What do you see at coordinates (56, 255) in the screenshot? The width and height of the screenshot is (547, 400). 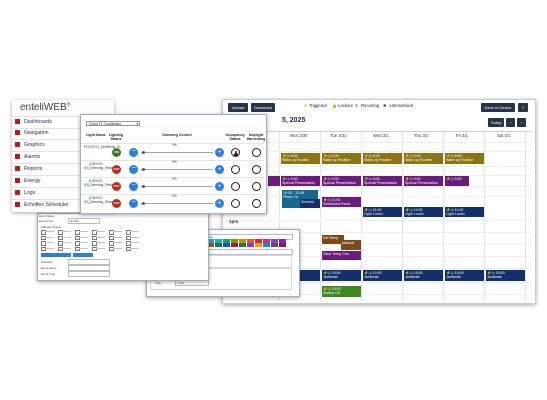 I see `apply-groups-button` at bounding box center [56, 255].